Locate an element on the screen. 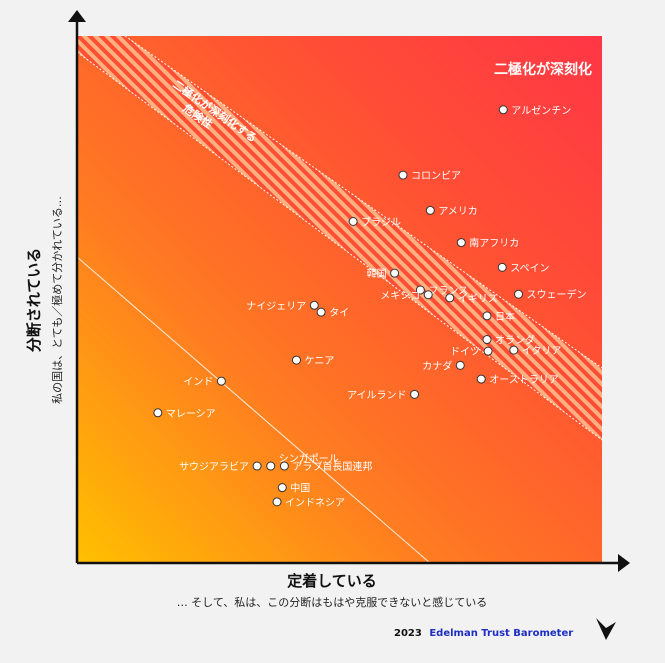 Image resolution: width=665 pixels, height=663 pixels. data-point-label: サウジアラビア is located at coordinates (214, 467).